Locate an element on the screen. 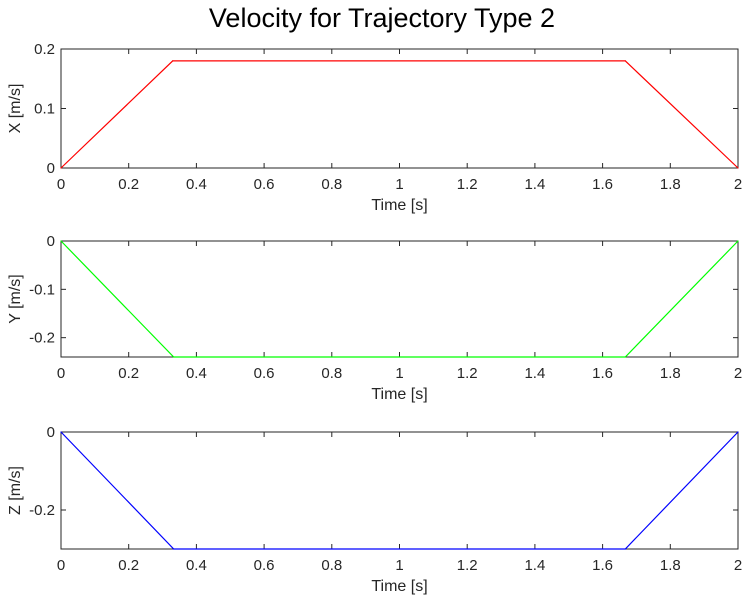 Image resolution: width=745 pixels, height=603 pixels. y-axis-label: X [m/s] is located at coordinates (15, 109).